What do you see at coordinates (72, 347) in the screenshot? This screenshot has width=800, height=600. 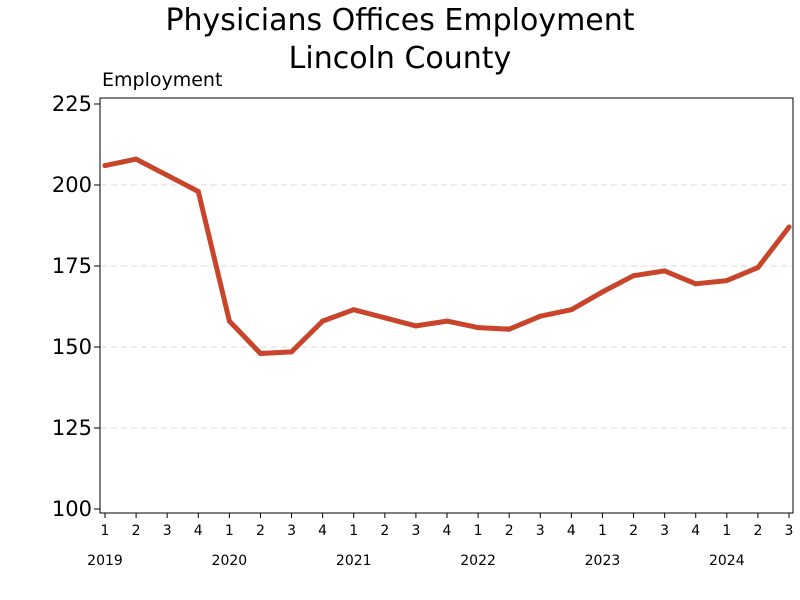 I see `y-tick-label: 150` at bounding box center [72, 347].